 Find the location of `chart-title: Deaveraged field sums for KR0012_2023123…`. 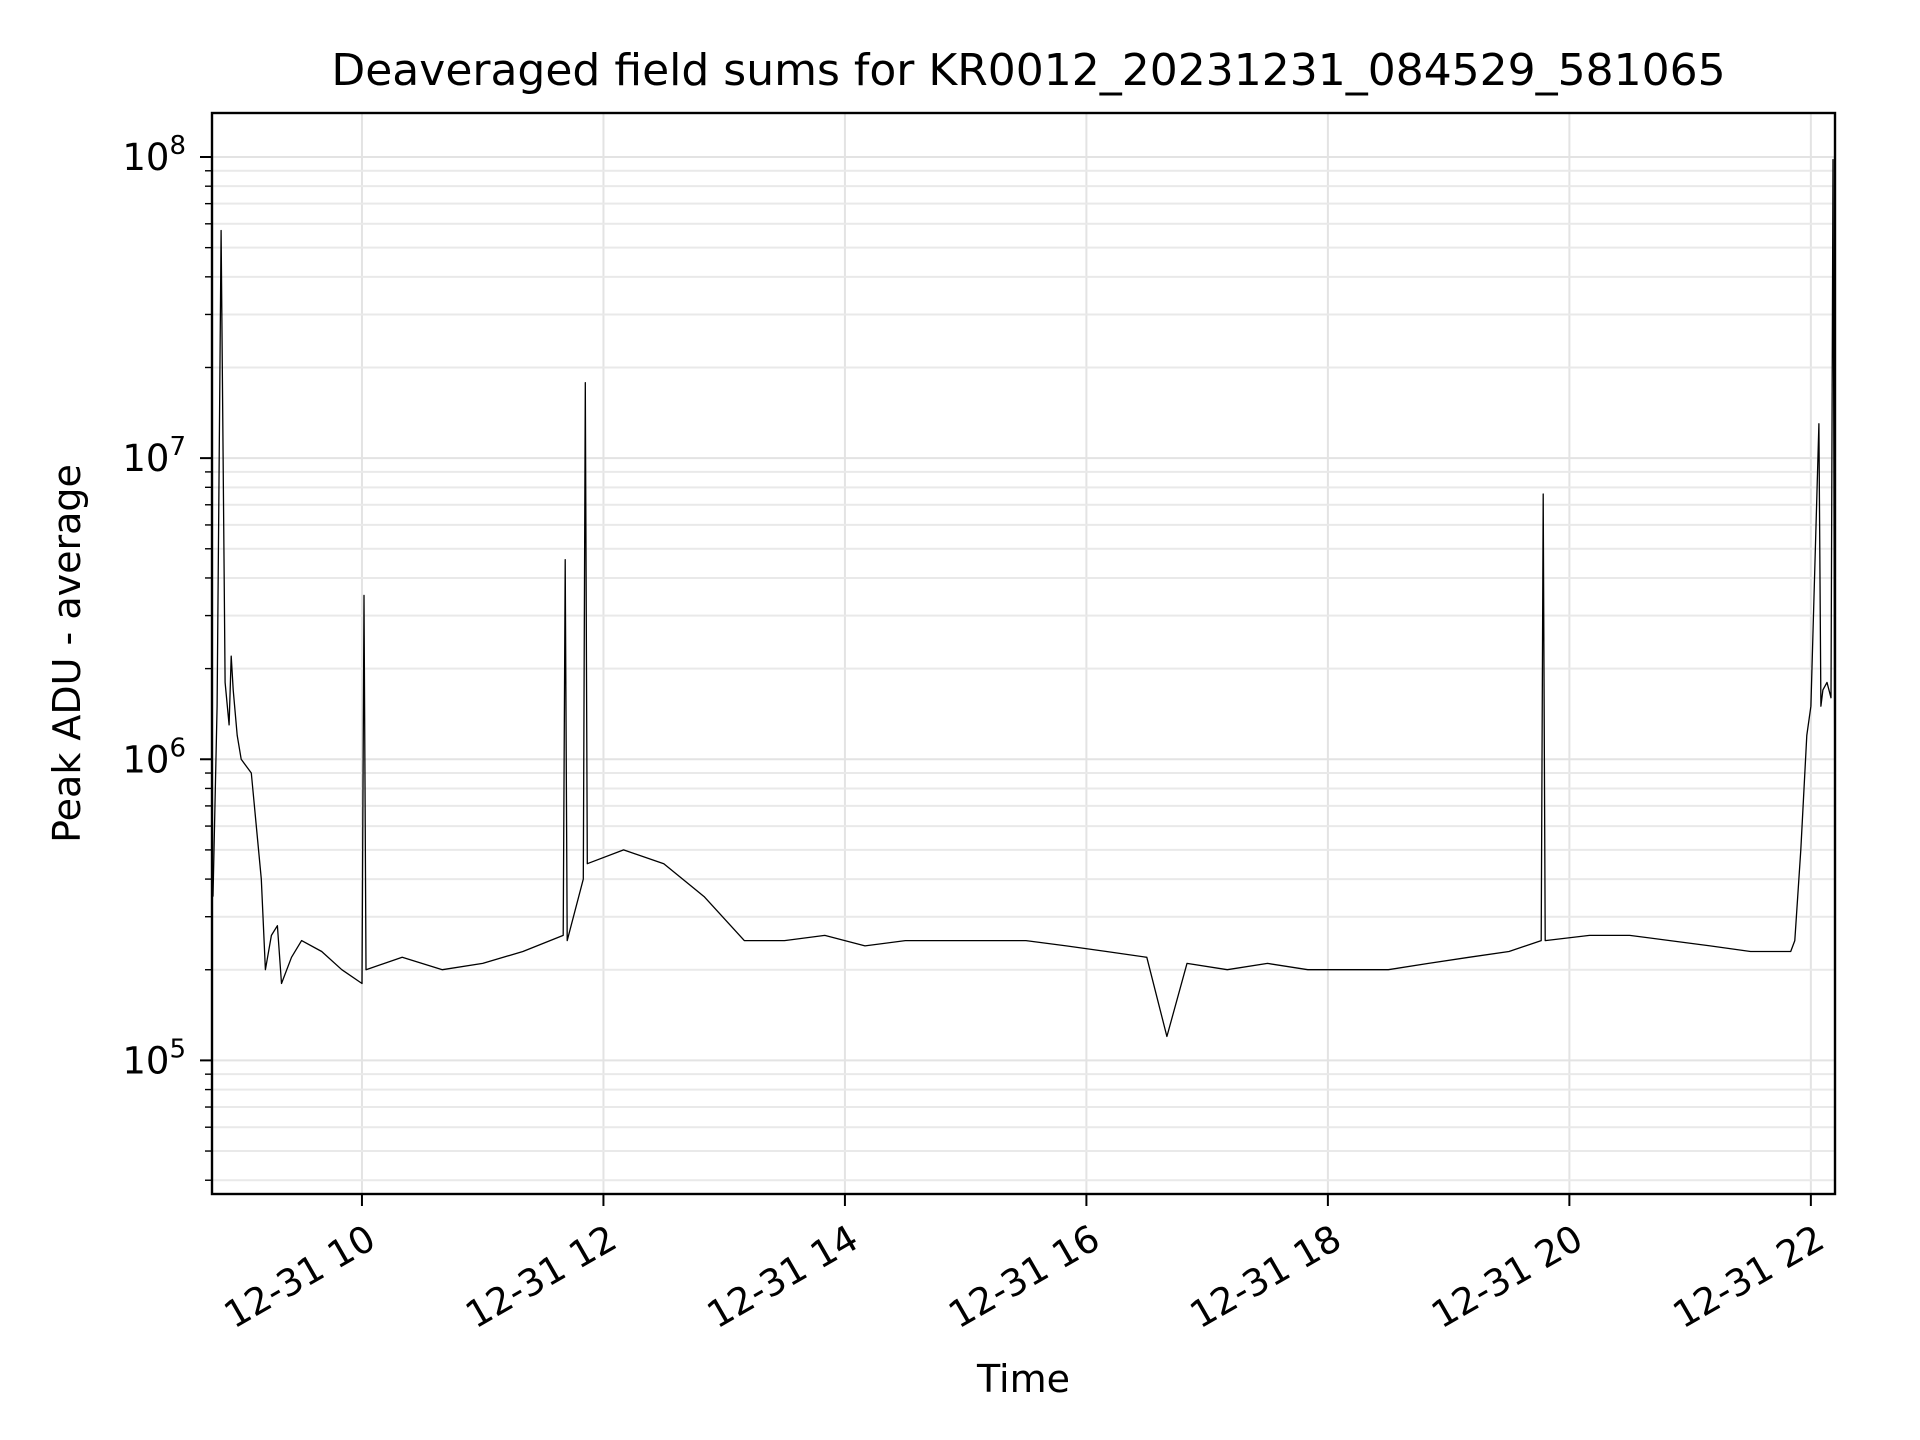

chart-title: Deaveraged field sums for KR0012_2023123… is located at coordinates (1028, 70).